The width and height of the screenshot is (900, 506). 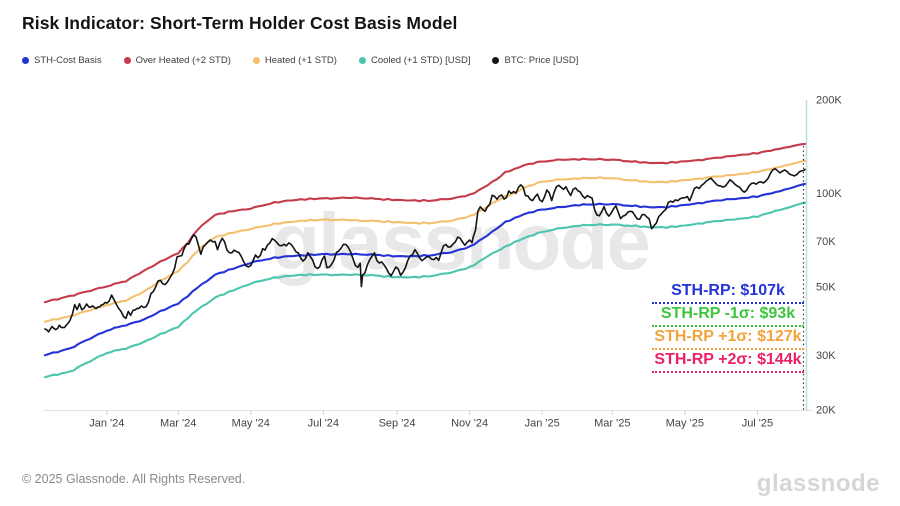 I want to click on legend-item-btc-price: BTC: Price [USD], so click(x=535, y=60).